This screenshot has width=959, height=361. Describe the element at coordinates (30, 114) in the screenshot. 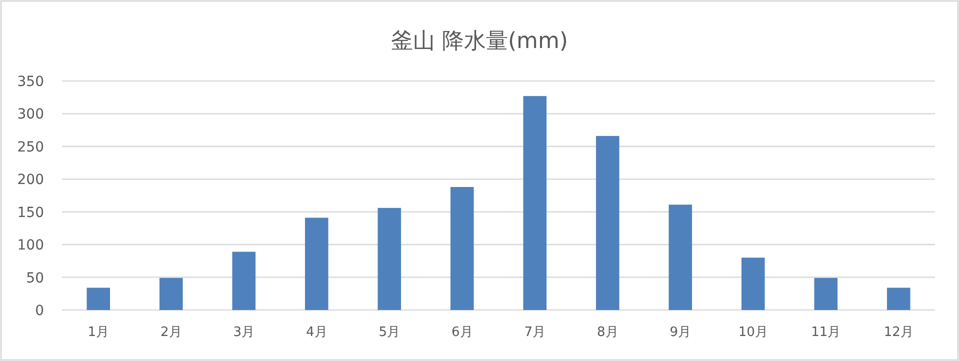

I see `y-tick-label: 300` at that location.